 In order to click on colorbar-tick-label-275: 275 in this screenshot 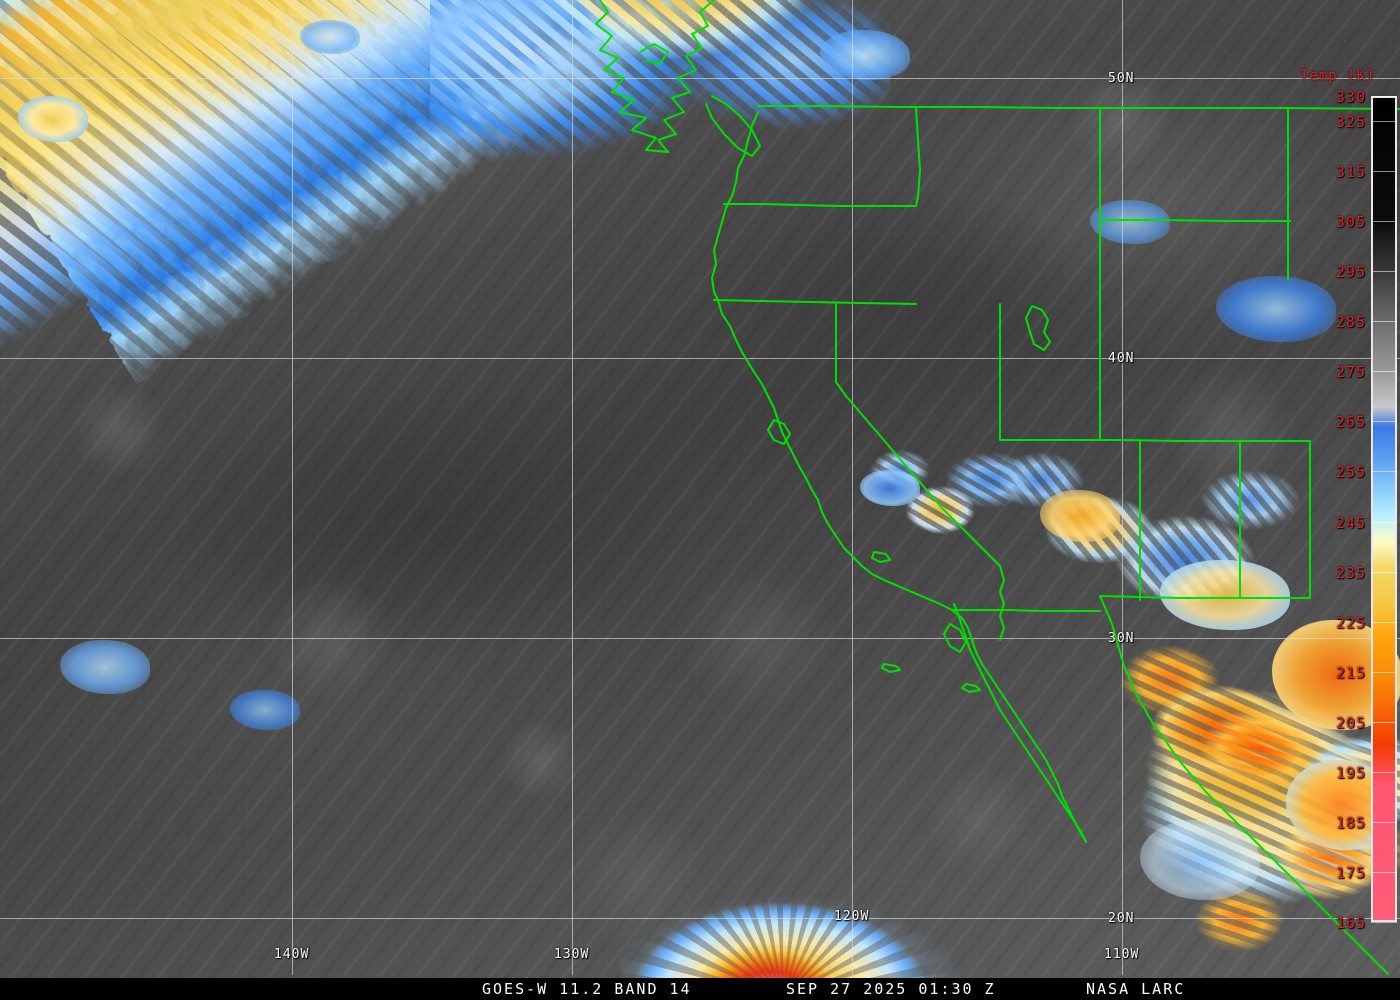, I will do `click(1350, 372)`.